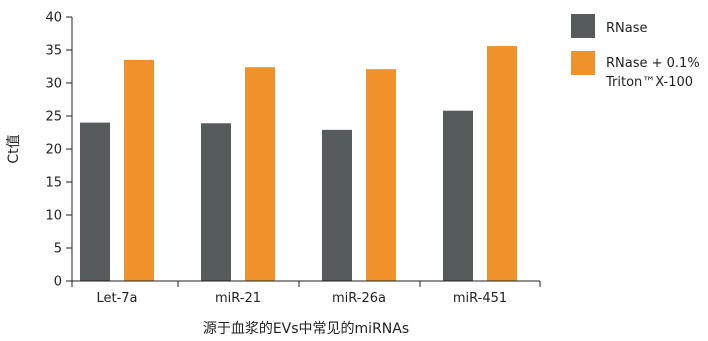 The image size is (708, 341). I want to click on y-tick-label: 30, so click(53, 84).